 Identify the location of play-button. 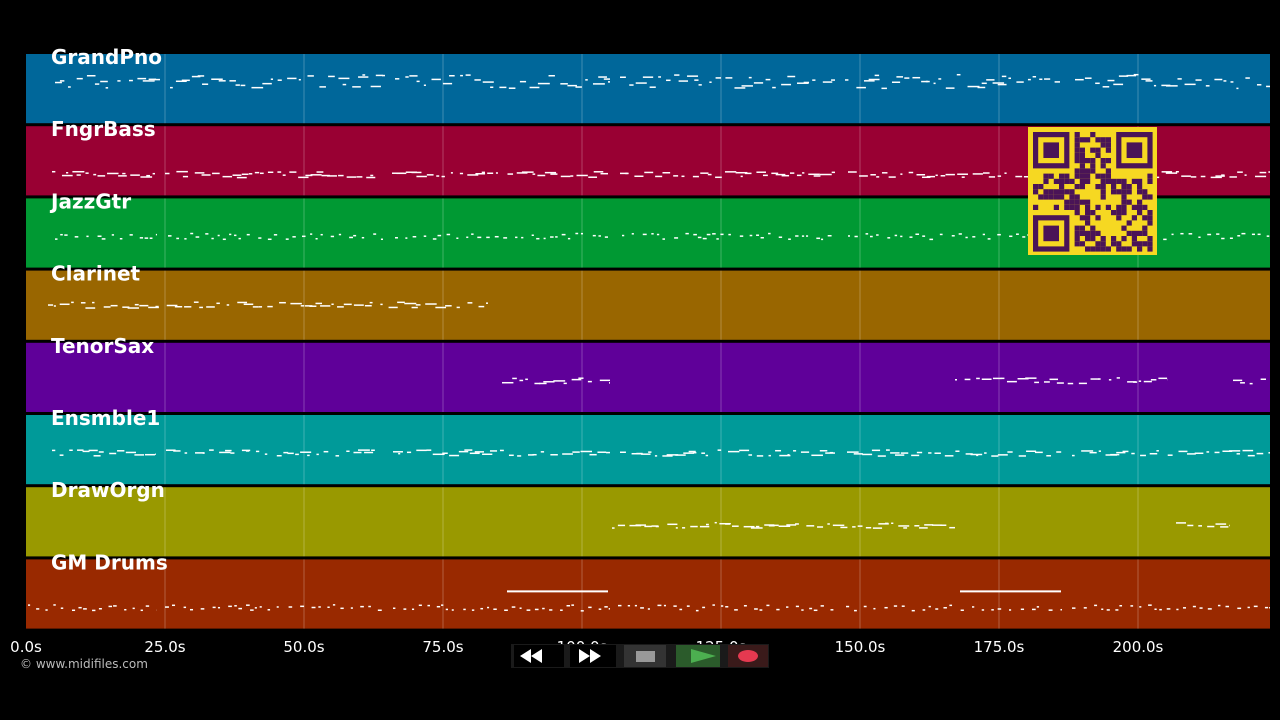
(698, 656).